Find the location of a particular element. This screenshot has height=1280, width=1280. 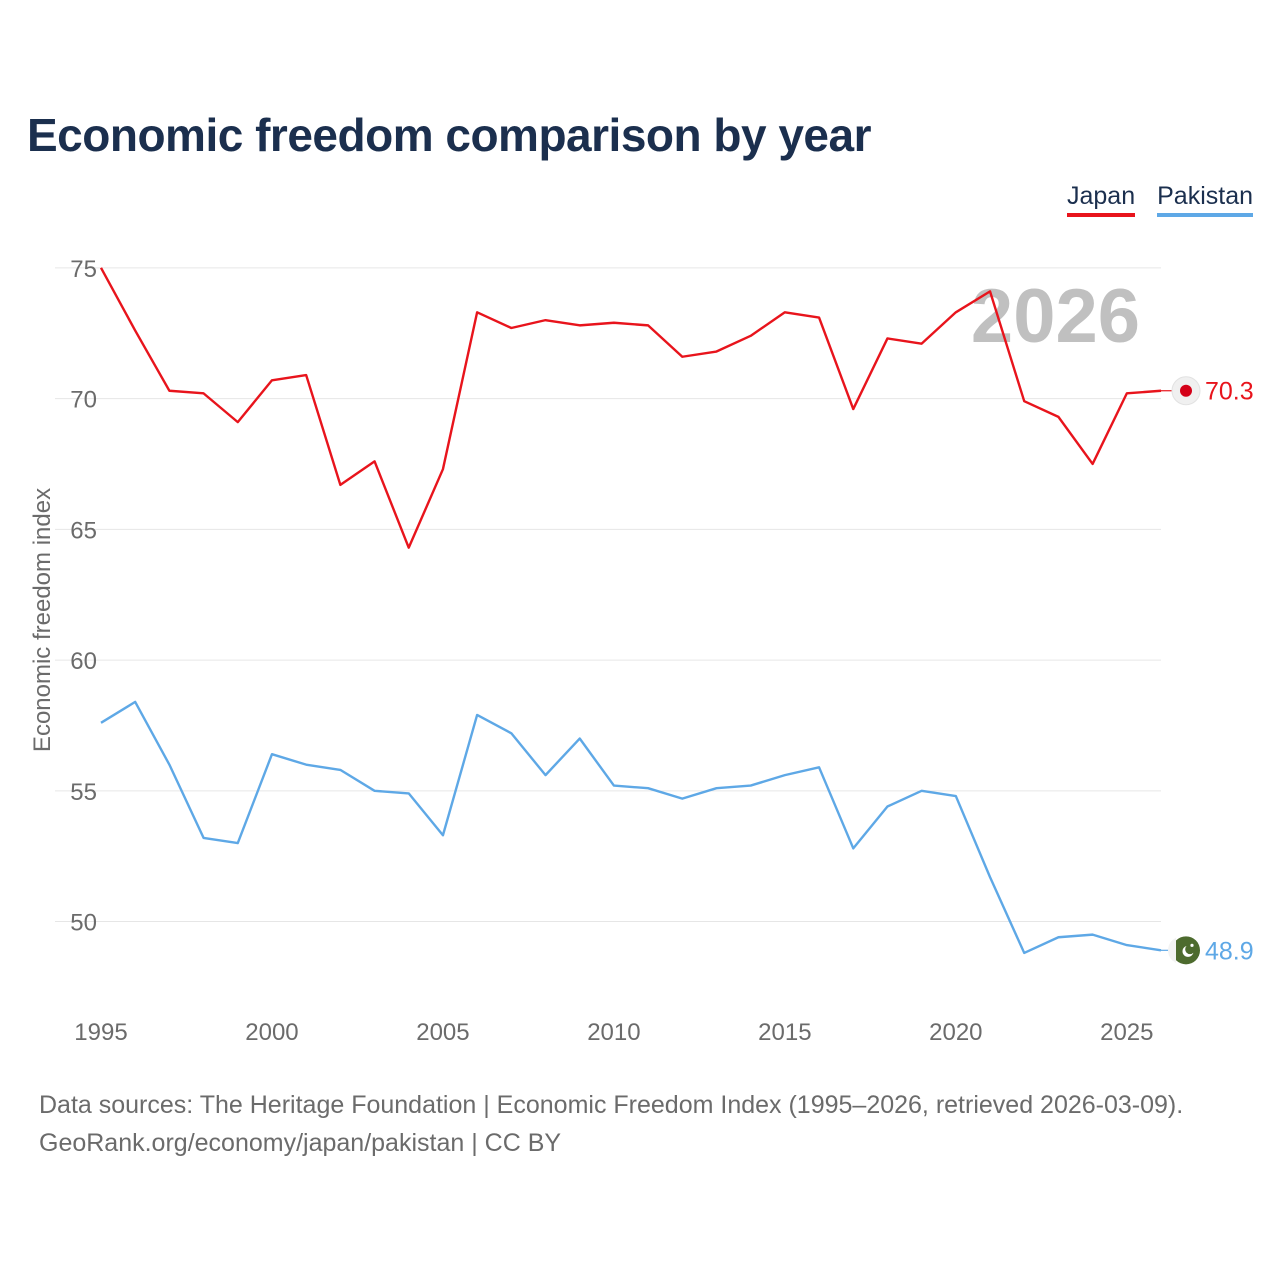

end-value-label: 48.9 is located at coordinates (1229, 951).